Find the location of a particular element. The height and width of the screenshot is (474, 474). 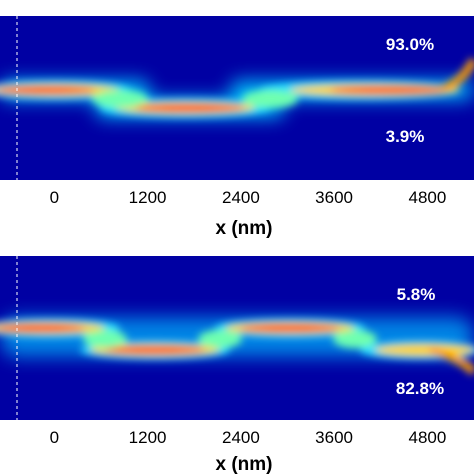

x-axis-2: 0 1200 2400 3600 4800 is located at coordinates (248, 437).